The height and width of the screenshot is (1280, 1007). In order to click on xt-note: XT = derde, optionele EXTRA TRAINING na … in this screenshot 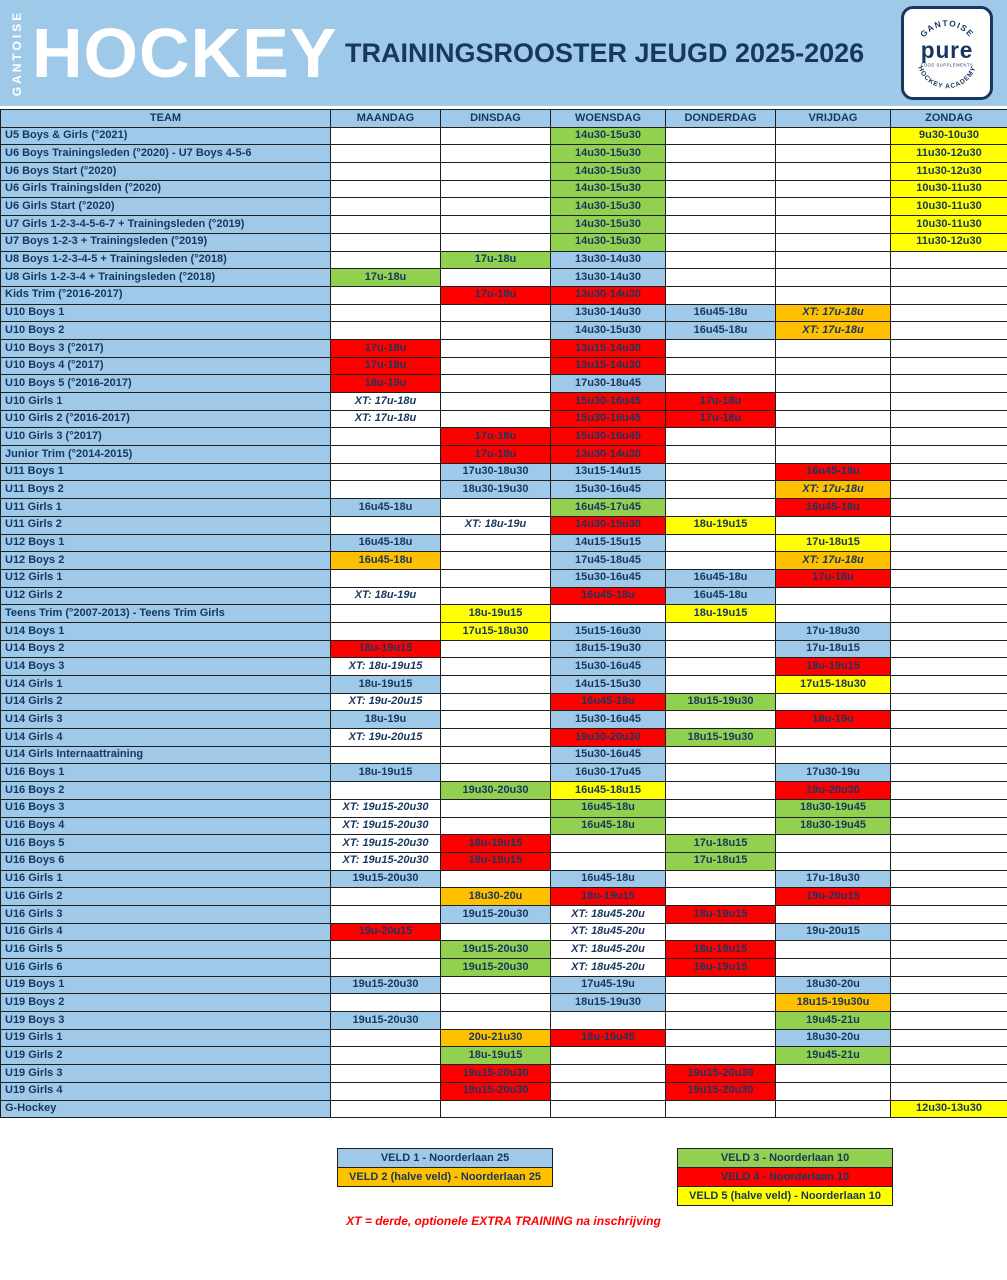, I will do `click(503, 1221)`.